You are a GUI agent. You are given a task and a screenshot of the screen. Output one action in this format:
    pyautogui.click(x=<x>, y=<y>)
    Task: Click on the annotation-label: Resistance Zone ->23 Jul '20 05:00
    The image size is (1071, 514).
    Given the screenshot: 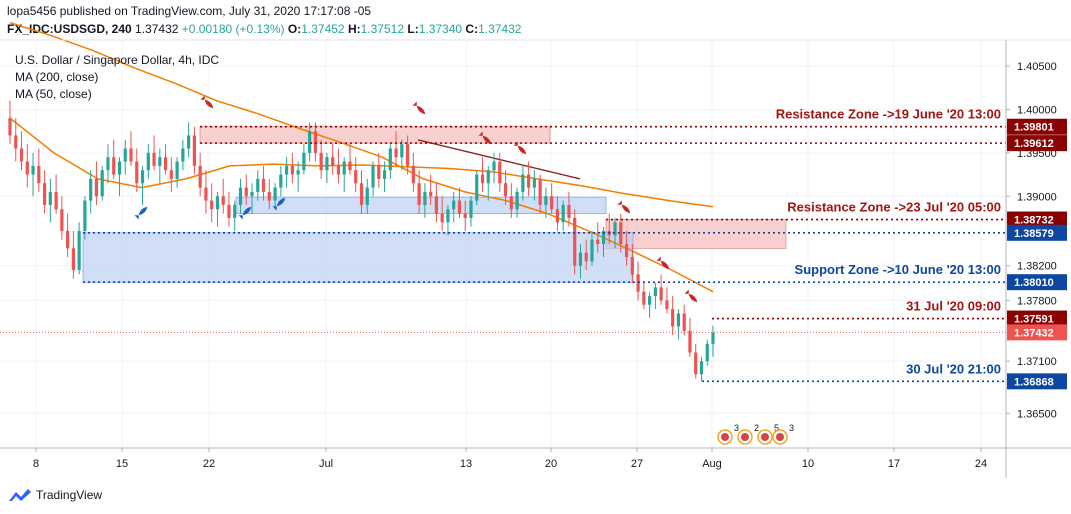 What is the action you would take?
    pyautogui.click(x=894, y=207)
    